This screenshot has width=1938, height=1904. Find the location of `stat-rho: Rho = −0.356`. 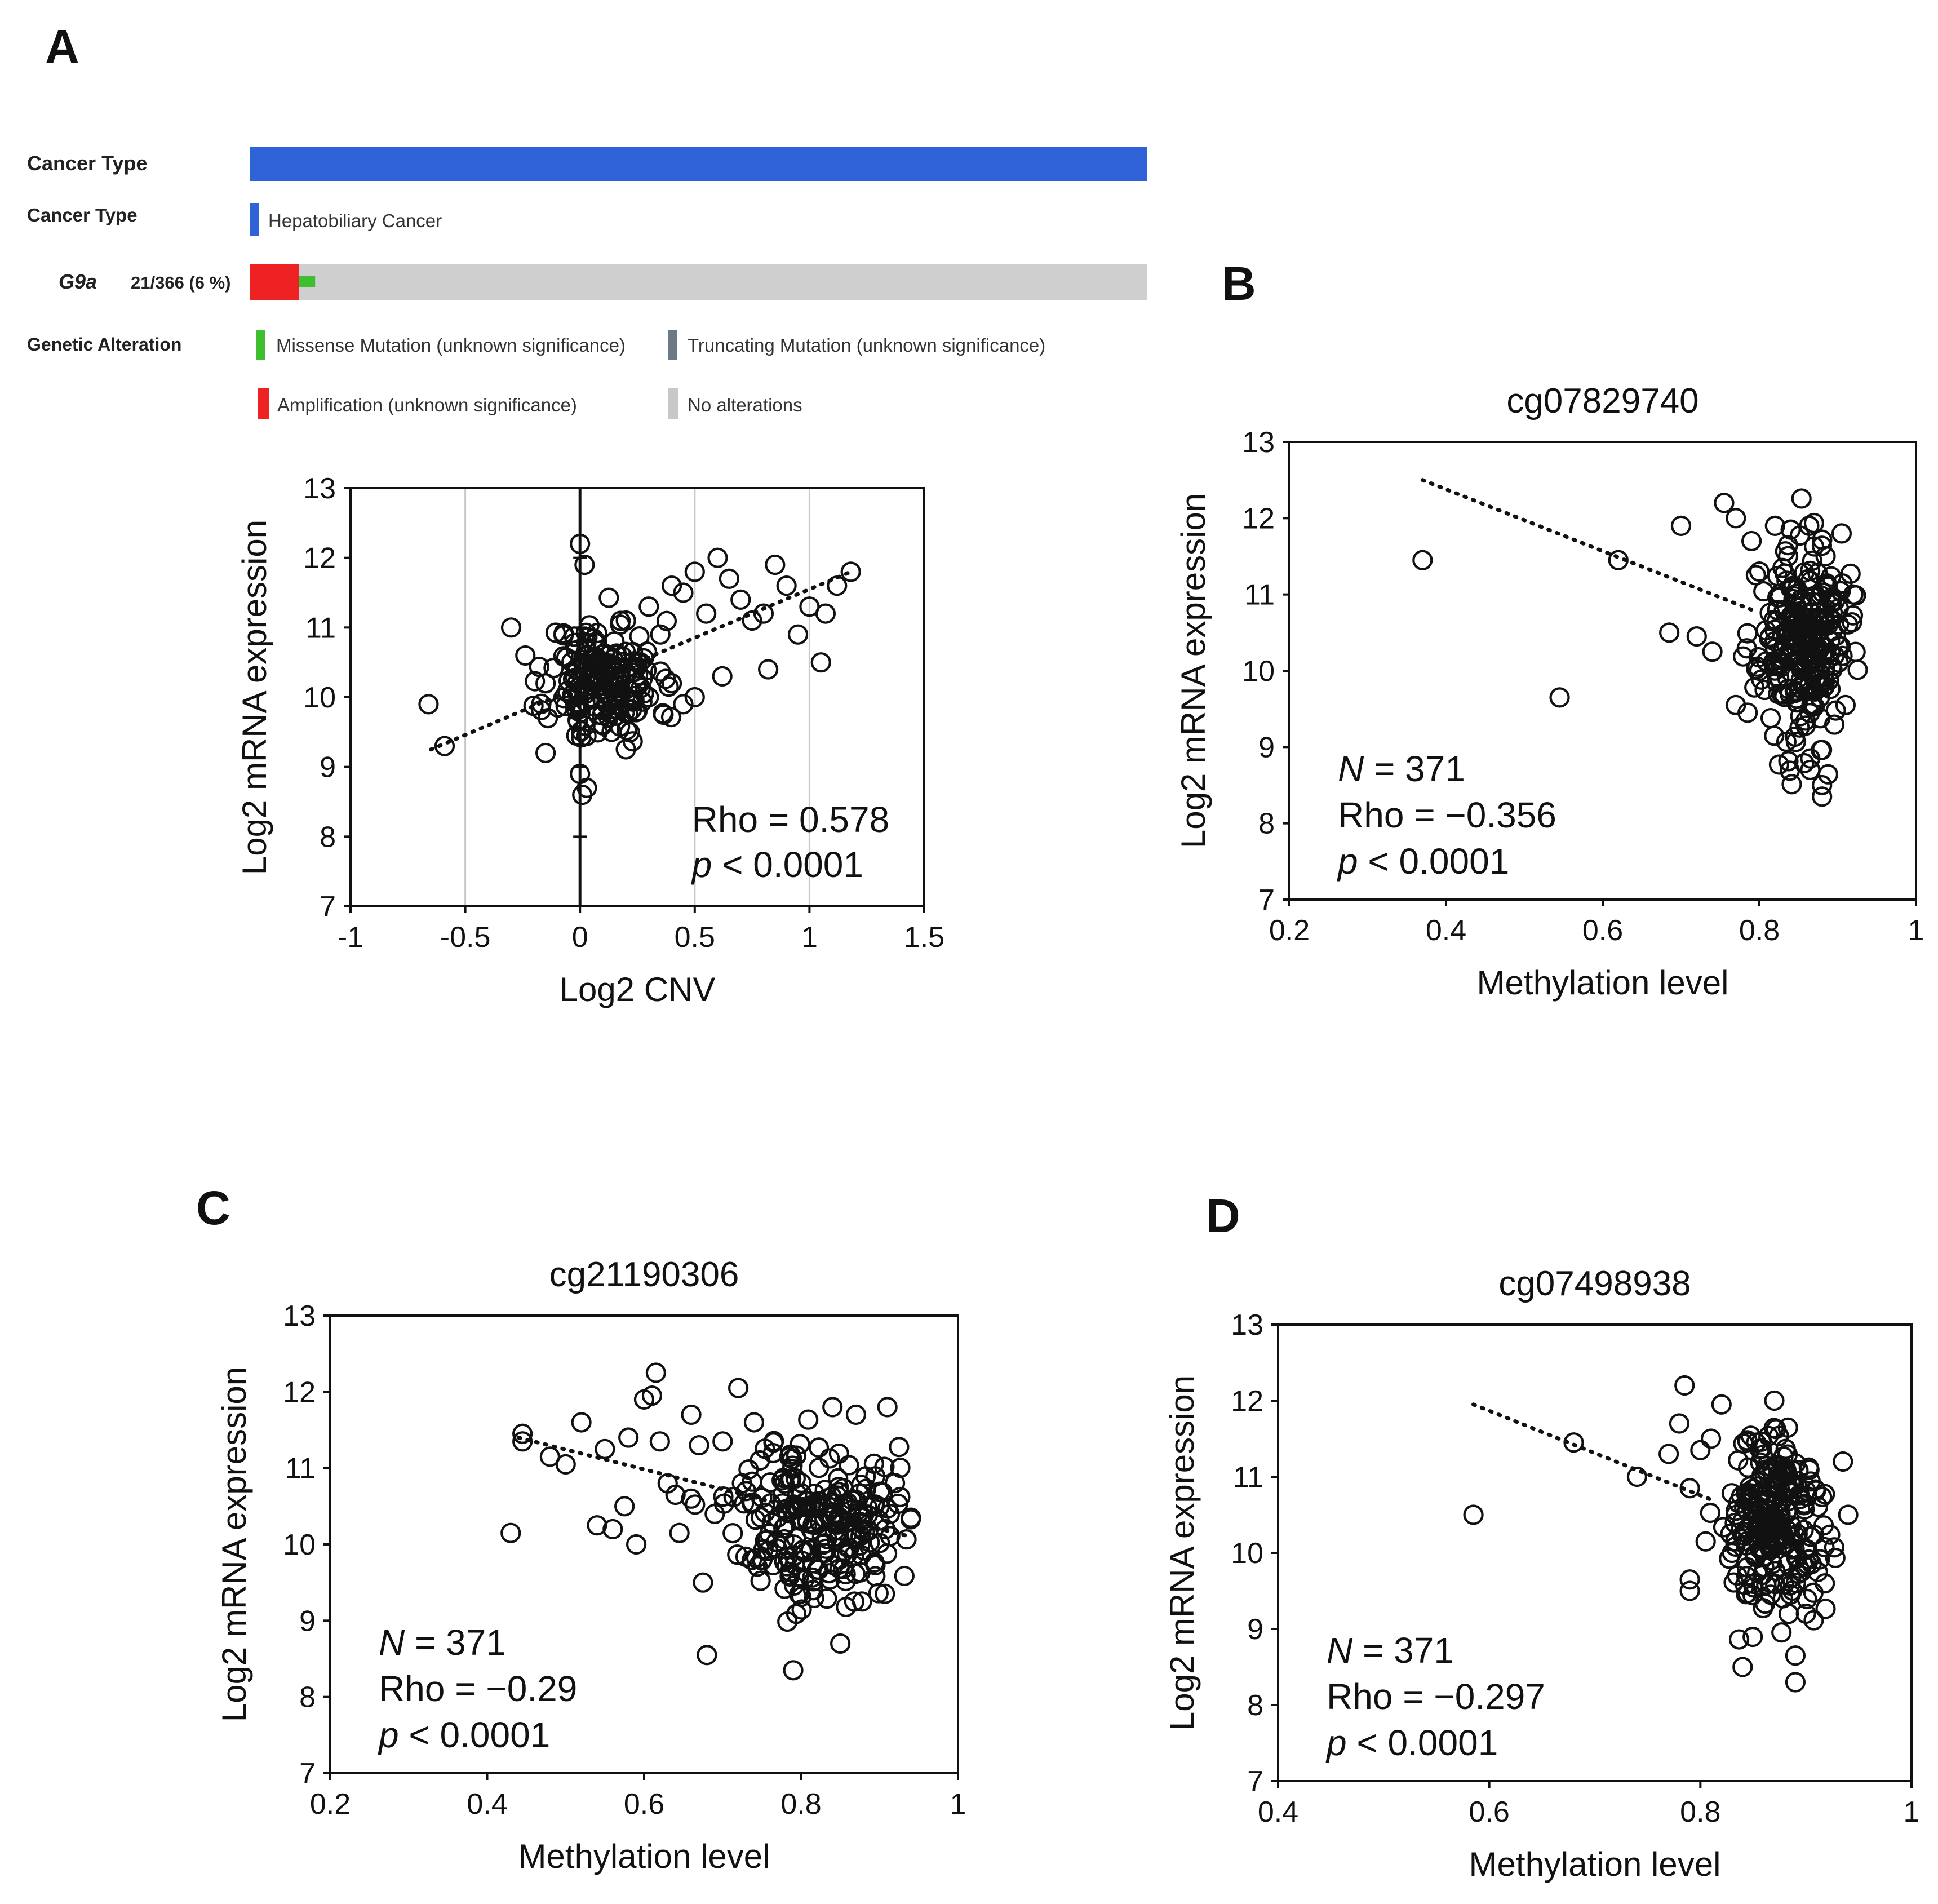

stat-rho: Rho = −0.356 is located at coordinates (1447, 815).